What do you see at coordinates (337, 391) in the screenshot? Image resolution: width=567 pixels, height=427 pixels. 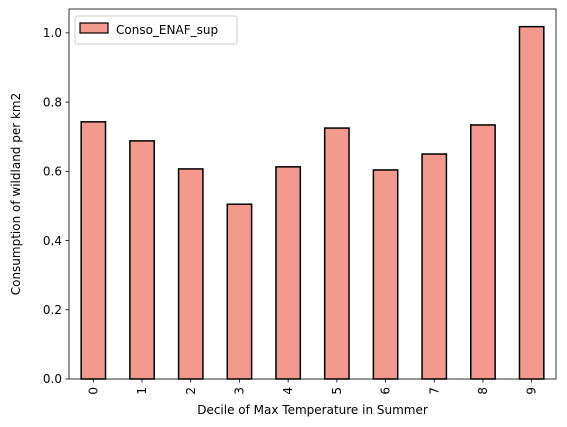 I see `x-tick-label: 5` at bounding box center [337, 391].